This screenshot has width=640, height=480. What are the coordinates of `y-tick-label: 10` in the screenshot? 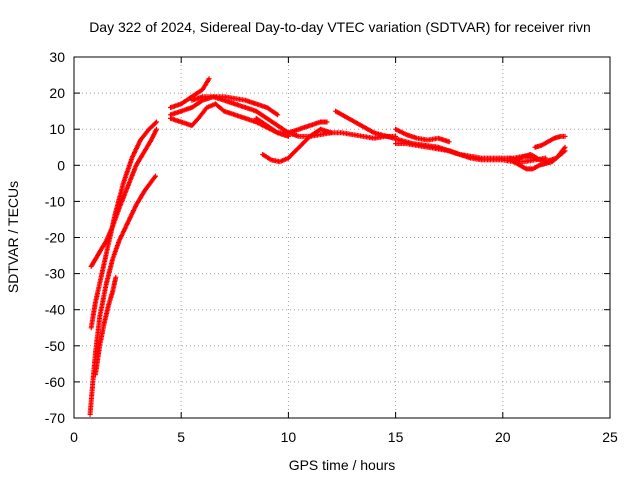 It's located at (57, 129).